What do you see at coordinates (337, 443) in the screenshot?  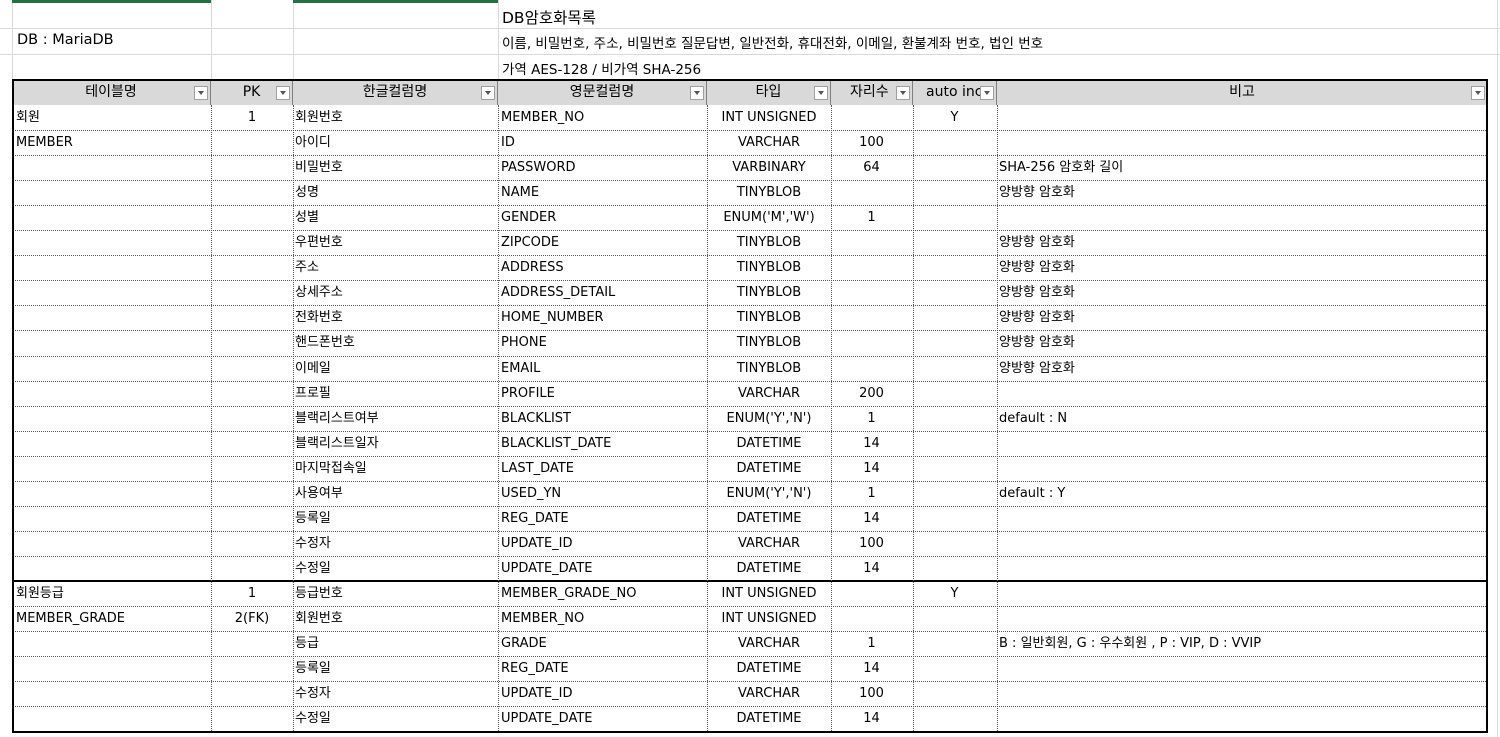 I see `korean-column-cell: 블랙리스트일자` at bounding box center [337, 443].